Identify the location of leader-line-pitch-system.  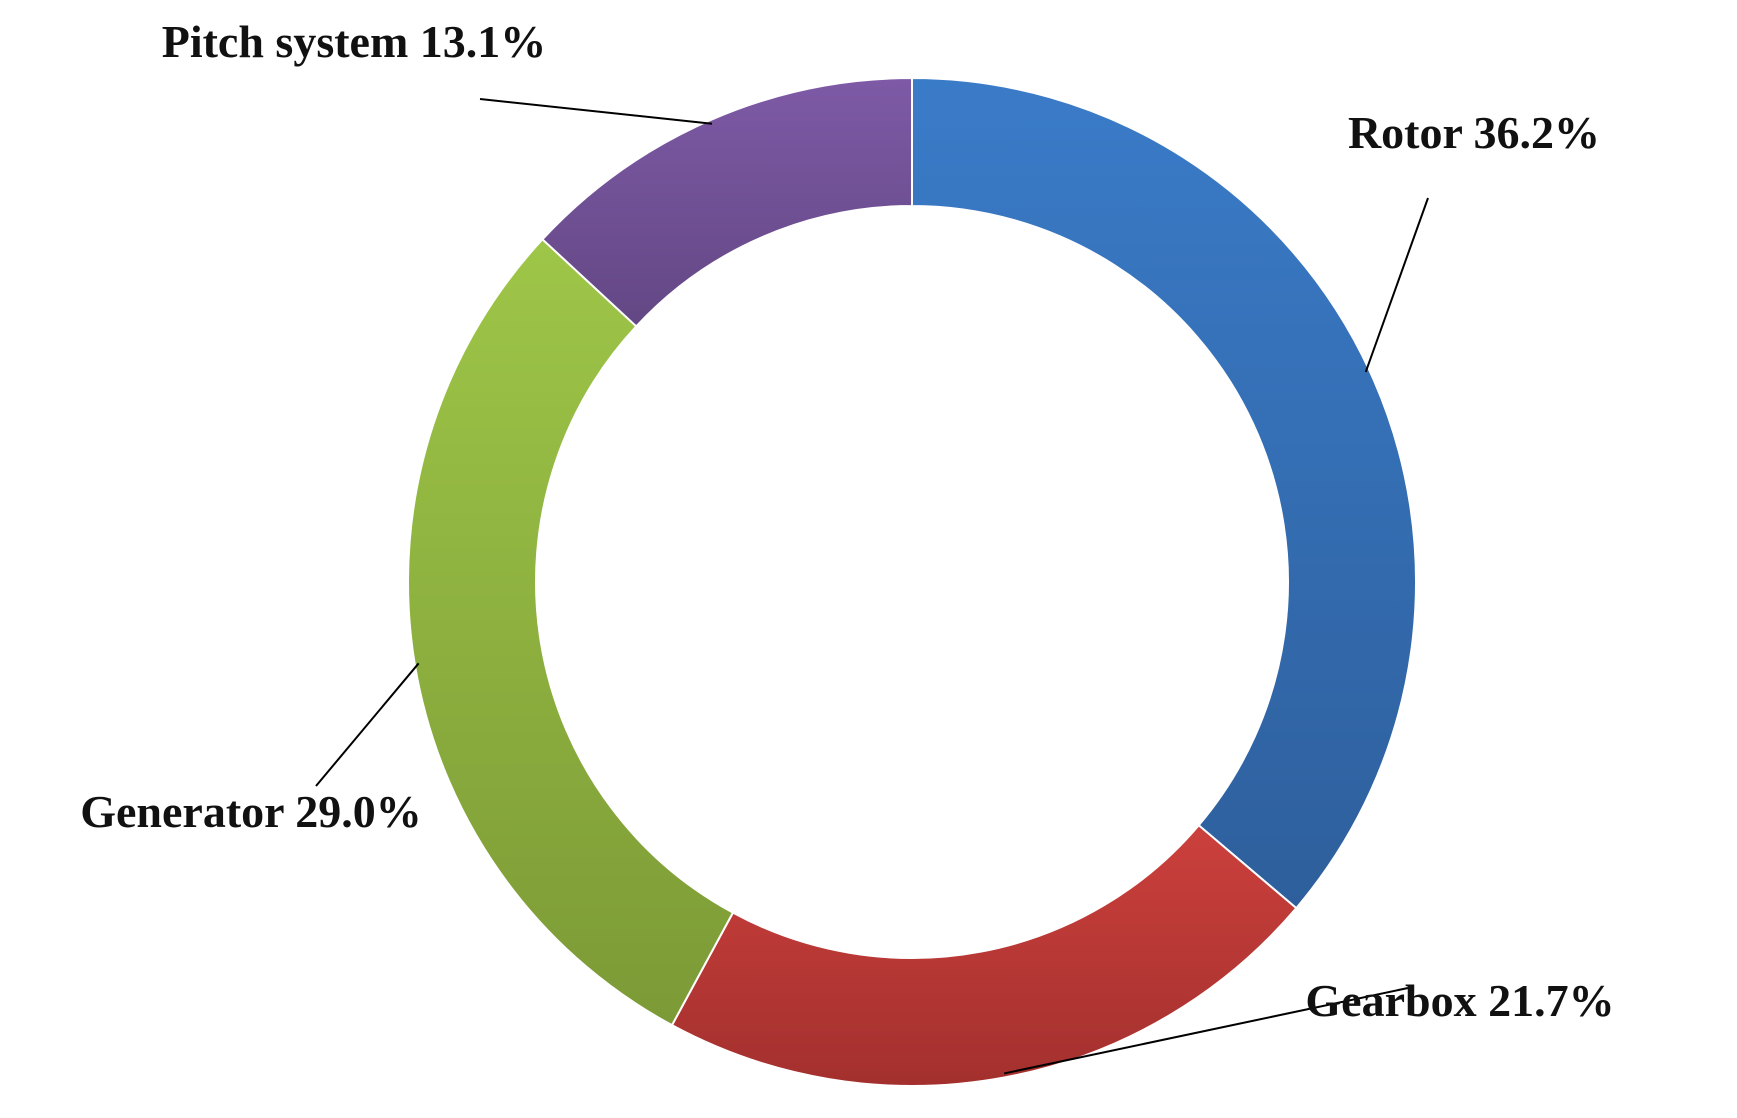
(596, 111).